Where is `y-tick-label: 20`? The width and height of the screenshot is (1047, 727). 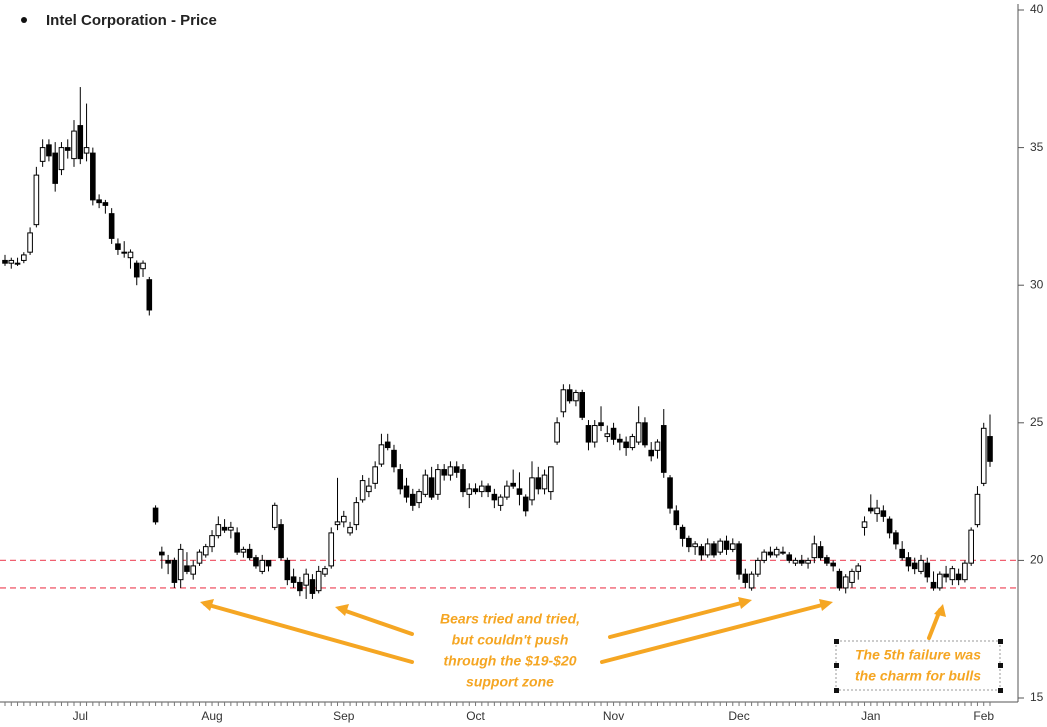 y-tick-label: 20 is located at coordinates (1037, 560).